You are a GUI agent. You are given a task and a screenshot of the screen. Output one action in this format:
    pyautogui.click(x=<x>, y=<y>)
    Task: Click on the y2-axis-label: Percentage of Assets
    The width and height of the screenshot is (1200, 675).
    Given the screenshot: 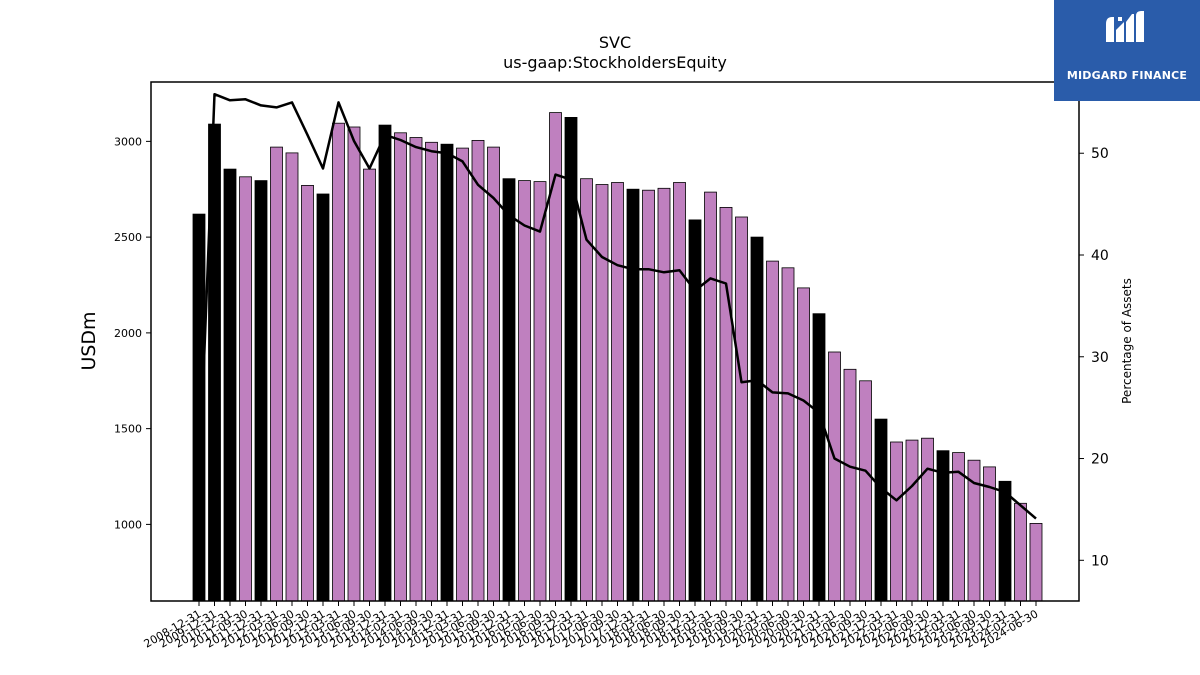 What is the action you would take?
    pyautogui.click(x=1127, y=341)
    